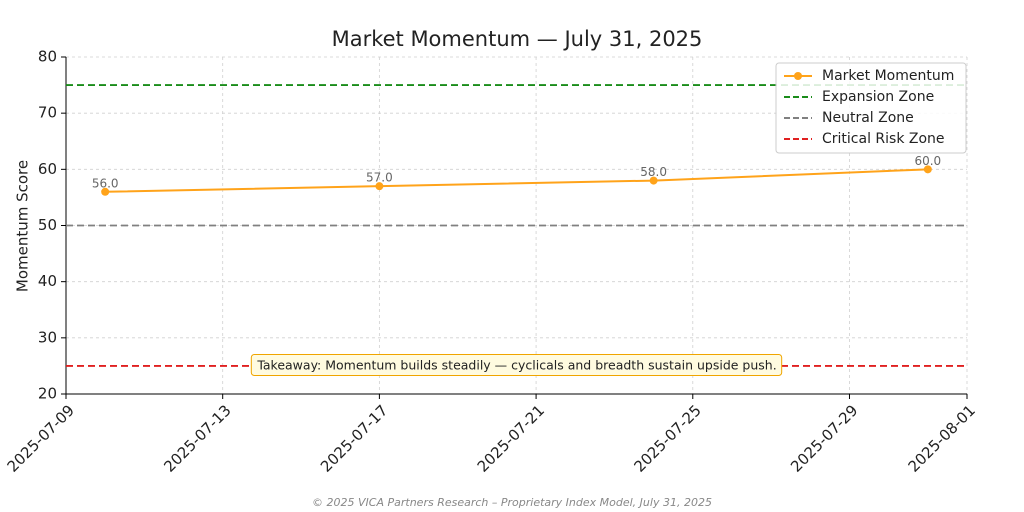  Describe the element at coordinates (942, 438) in the screenshot. I see `x-tick-label: 2025-08-01` at that location.